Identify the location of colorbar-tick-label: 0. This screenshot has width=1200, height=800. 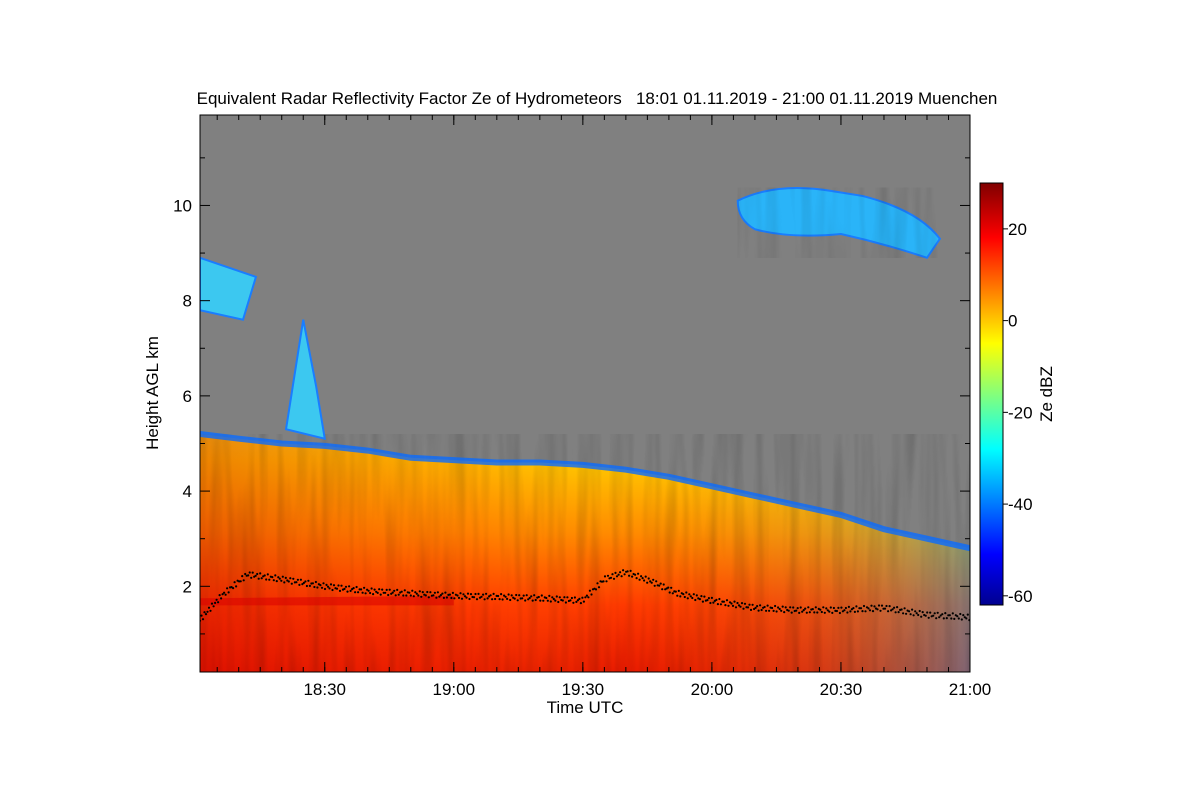
(1012, 321).